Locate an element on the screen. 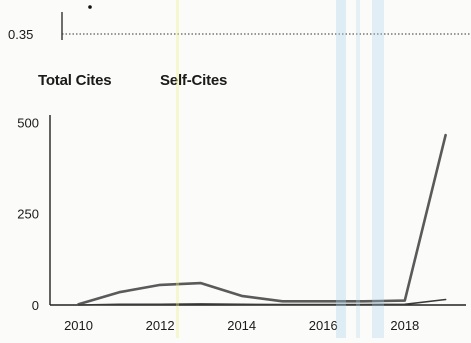 This screenshot has height=343, width=471. series-line-self is located at coordinates (262, 302).